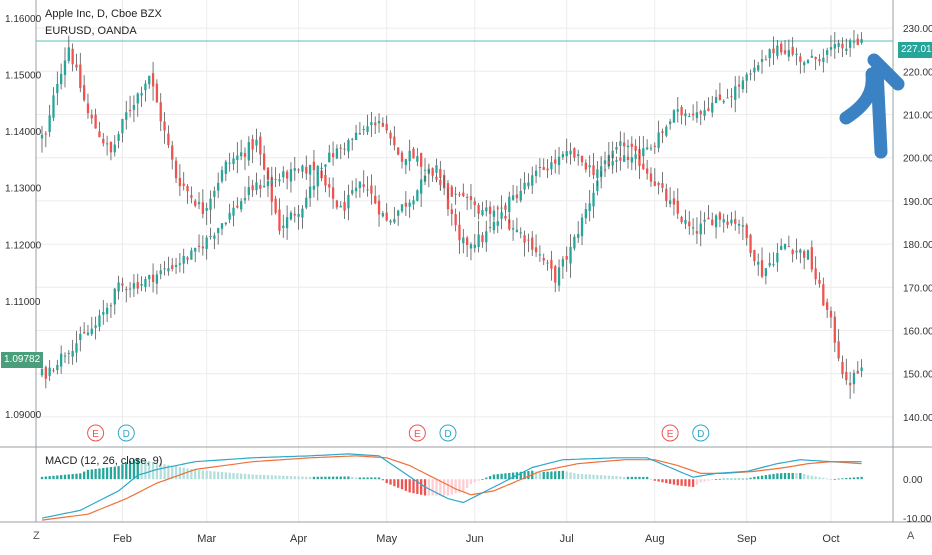 The height and width of the screenshot is (555, 932). I want to click on eurusd-y-tick: 1.14000, so click(23, 132).